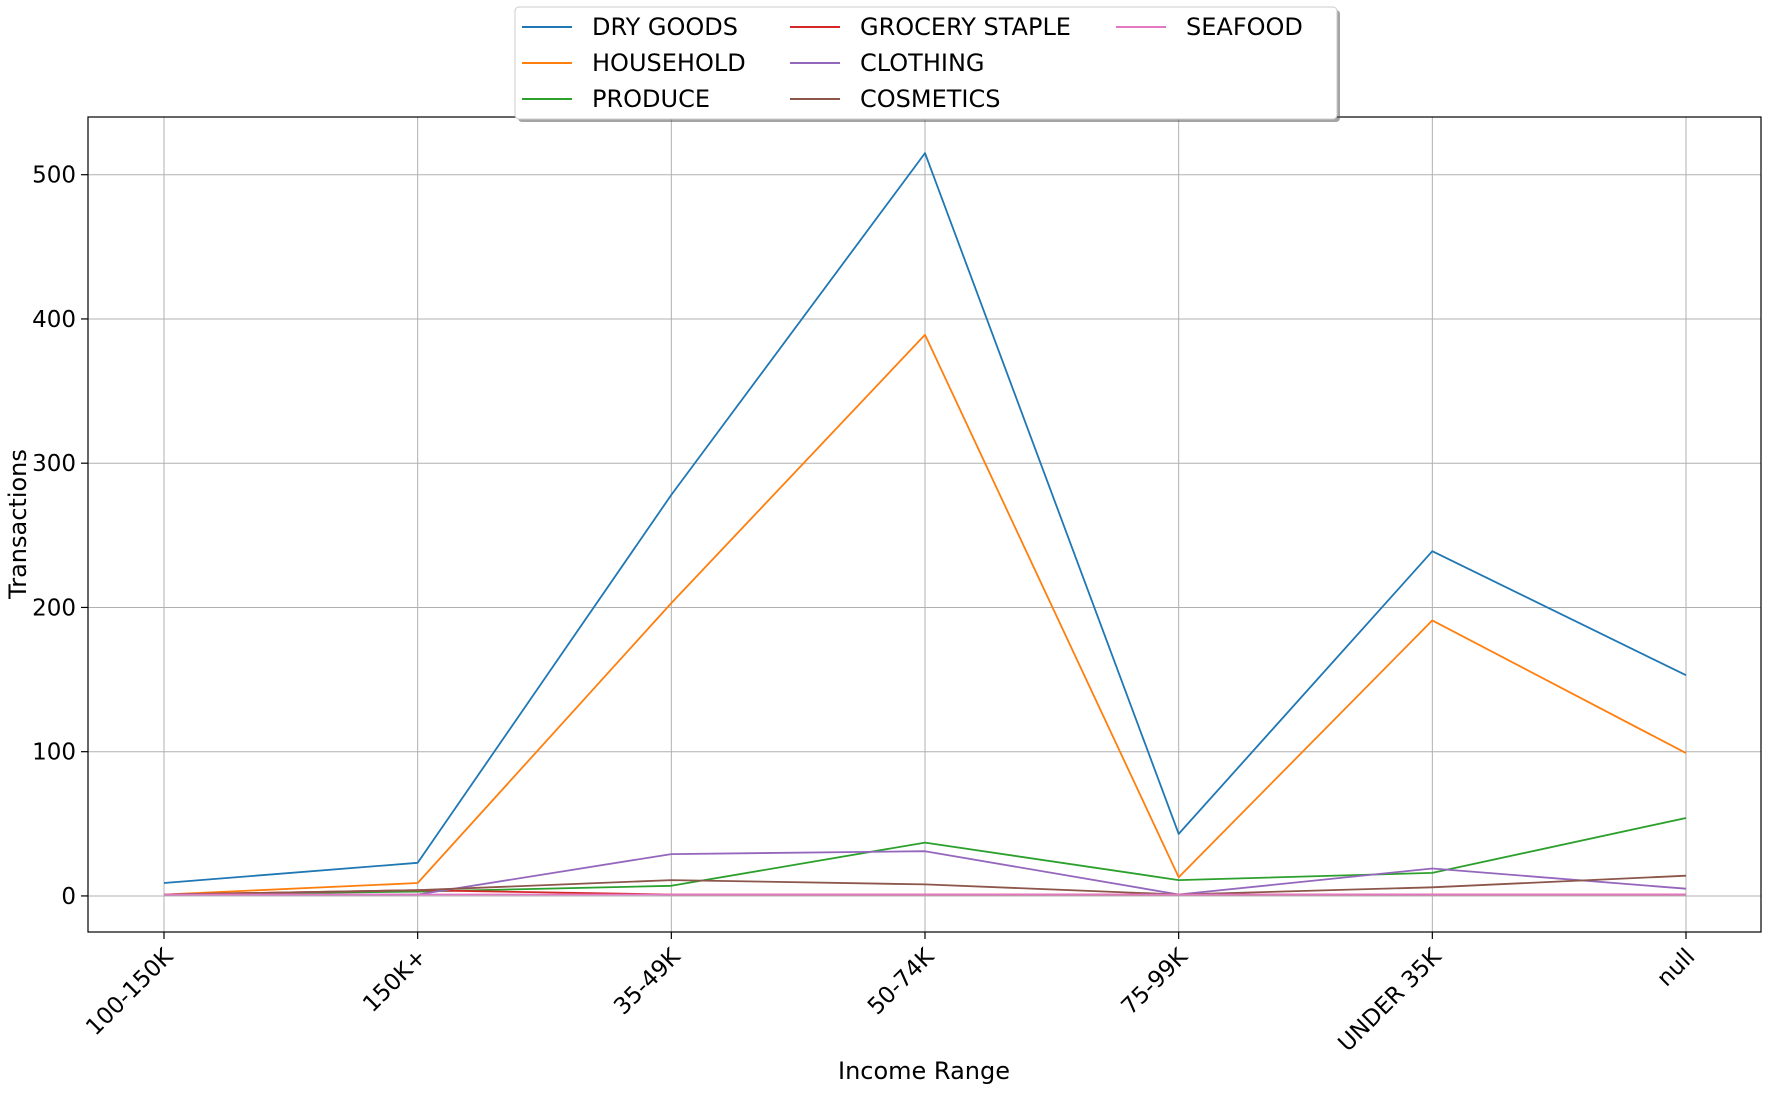 Image resolution: width=1769 pixels, height=1094 pixels. Describe the element at coordinates (54, 176) in the screenshot. I see `y-tick-label: 500` at that location.